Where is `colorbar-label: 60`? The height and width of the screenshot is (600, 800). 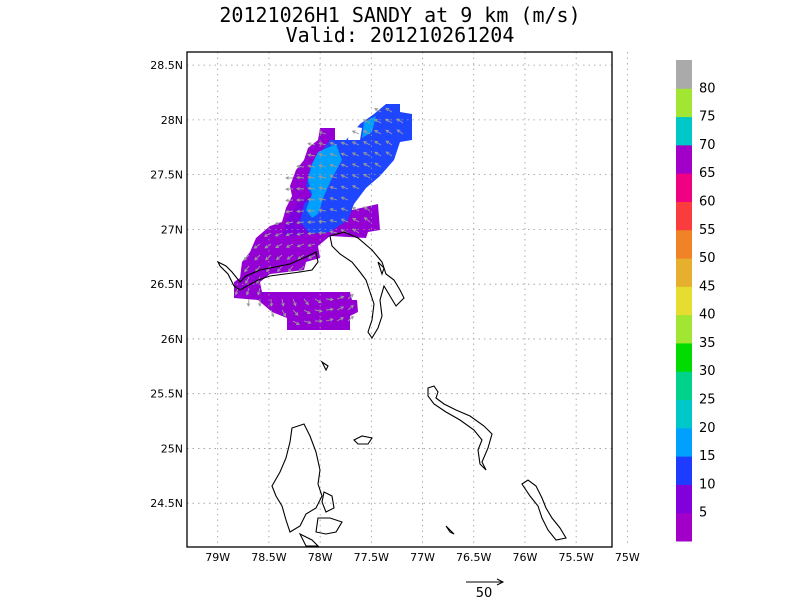
colorbar-label: 60 is located at coordinates (707, 201).